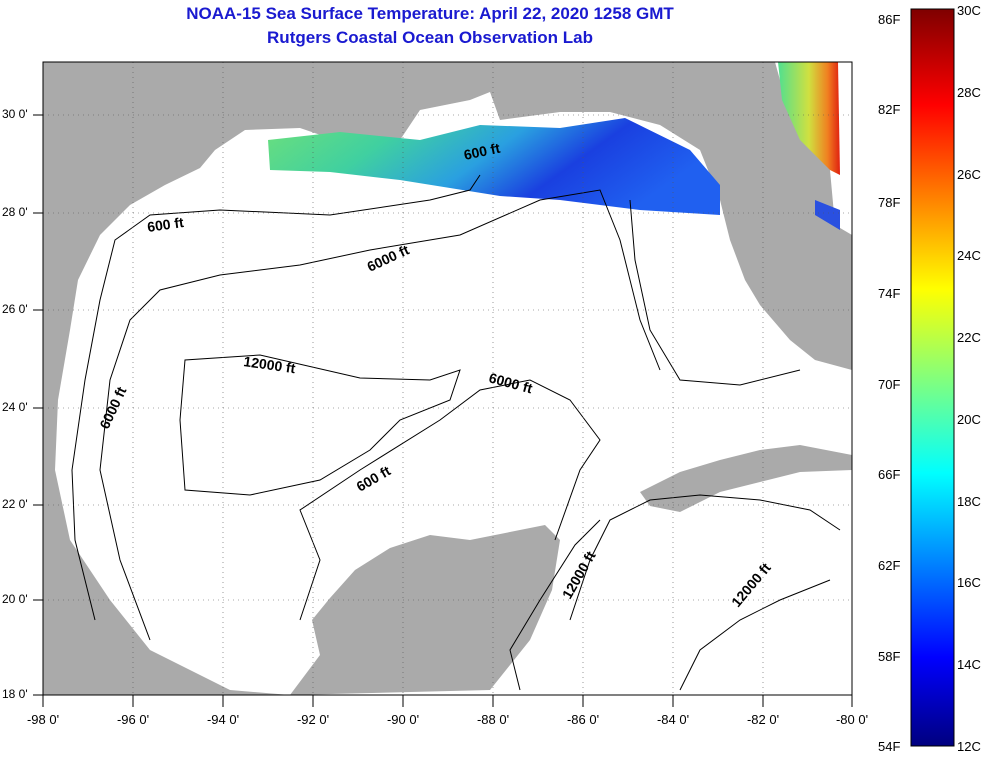 The height and width of the screenshot is (761, 992). Describe the element at coordinates (583, 719) in the screenshot. I see `lon-label: -86 0'` at that location.